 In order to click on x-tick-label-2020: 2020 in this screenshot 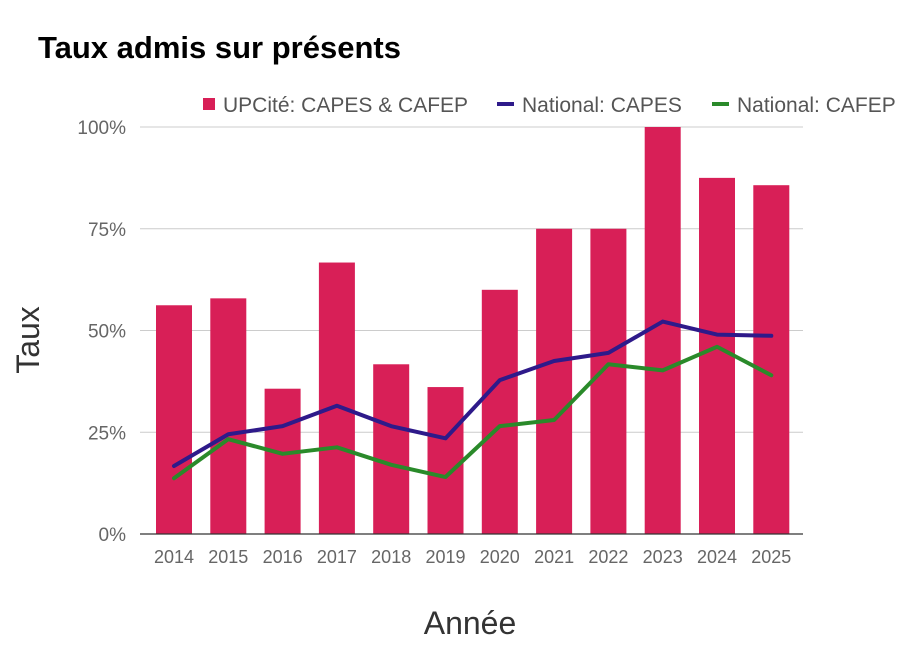, I will do `click(500, 557)`.